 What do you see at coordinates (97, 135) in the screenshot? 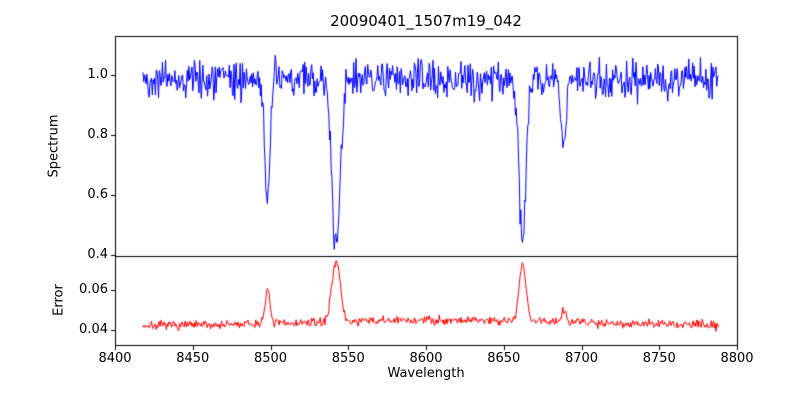
I see `y-tick-label-0.8: 0.8` at bounding box center [97, 135].